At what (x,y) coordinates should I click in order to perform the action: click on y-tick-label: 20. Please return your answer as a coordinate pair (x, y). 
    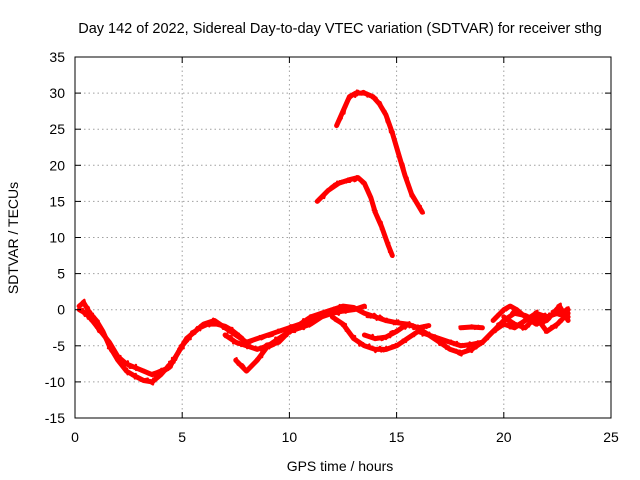
    Looking at the image, I should click on (57, 165).